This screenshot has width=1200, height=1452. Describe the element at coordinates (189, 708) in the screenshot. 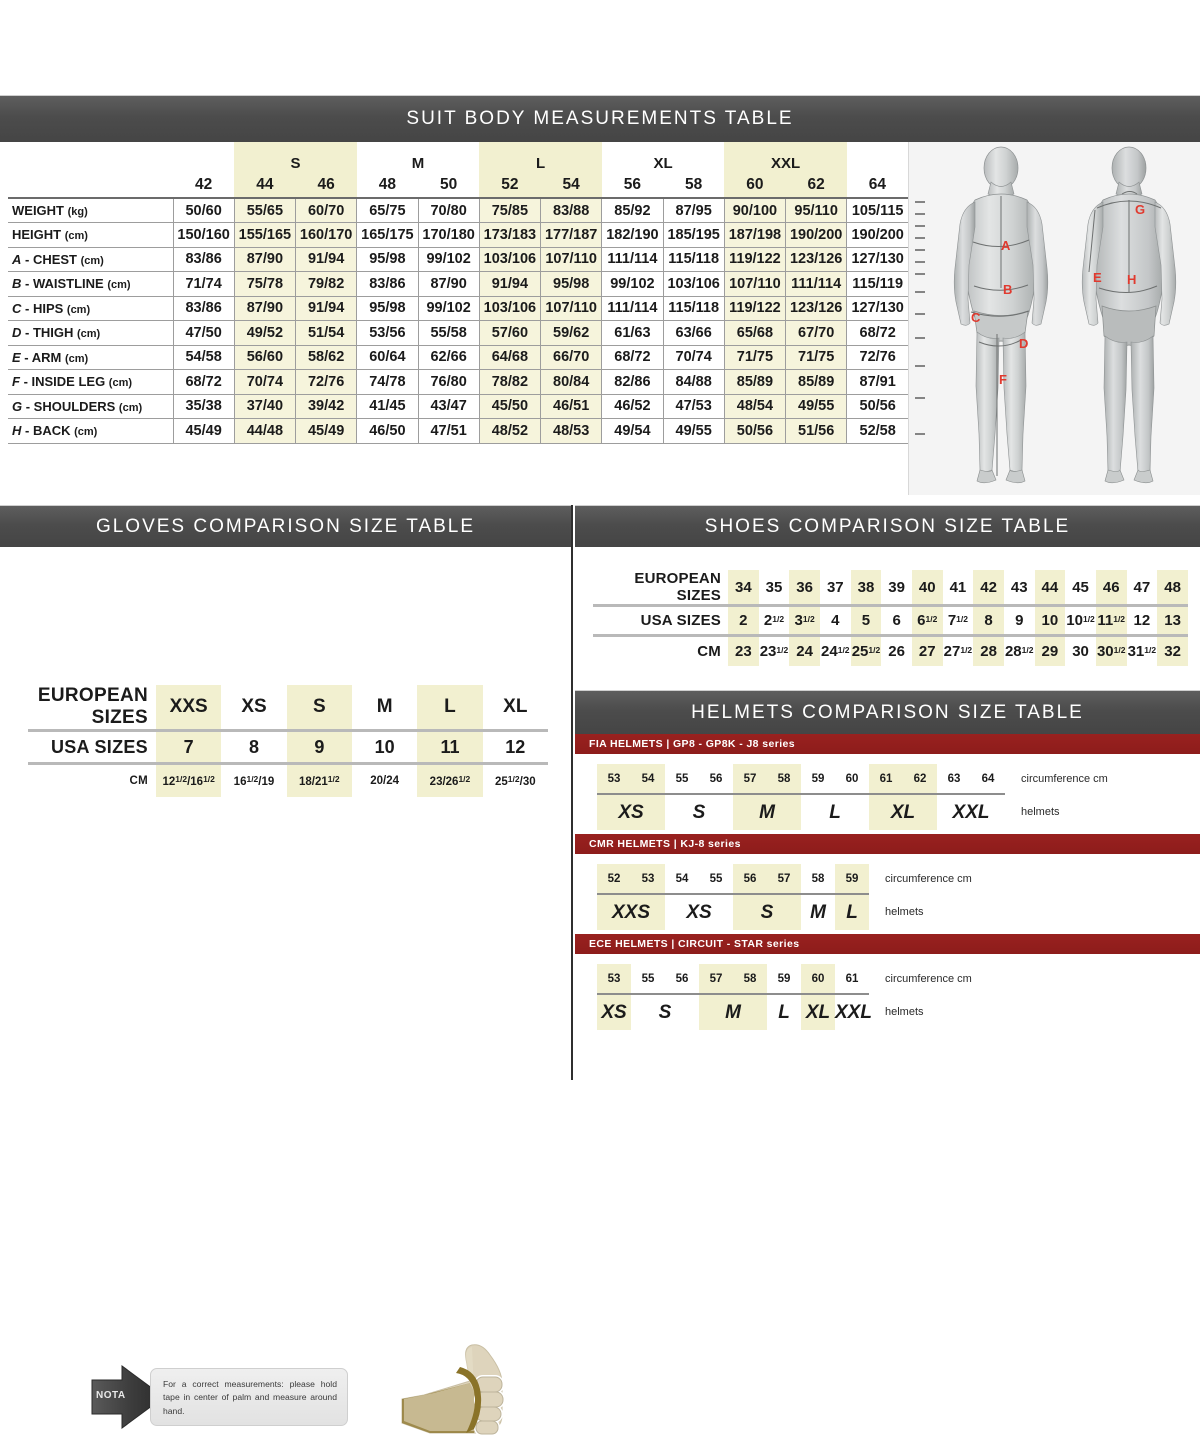

I see `gloves-value: XXS` at that location.